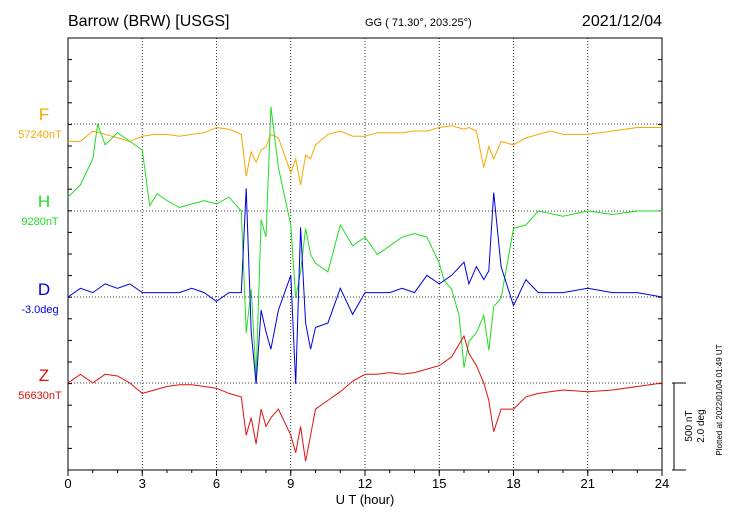 This screenshot has width=730, height=520. I want to click on series-f-name: F, so click(44, 114).